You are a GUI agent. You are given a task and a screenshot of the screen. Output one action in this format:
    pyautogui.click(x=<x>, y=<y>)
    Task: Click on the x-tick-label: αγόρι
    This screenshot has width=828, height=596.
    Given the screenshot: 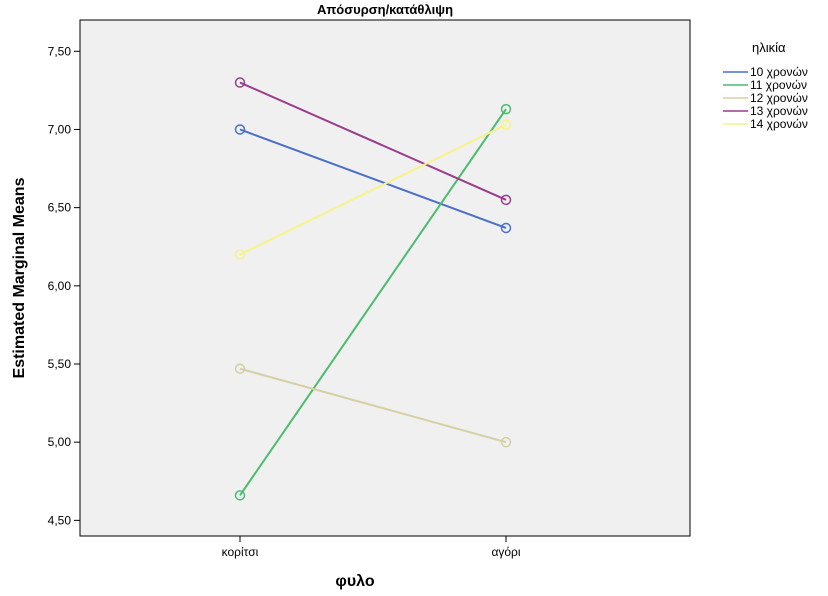 What is the action you would take?
    pyautogui.click(x=505, y=552)
    